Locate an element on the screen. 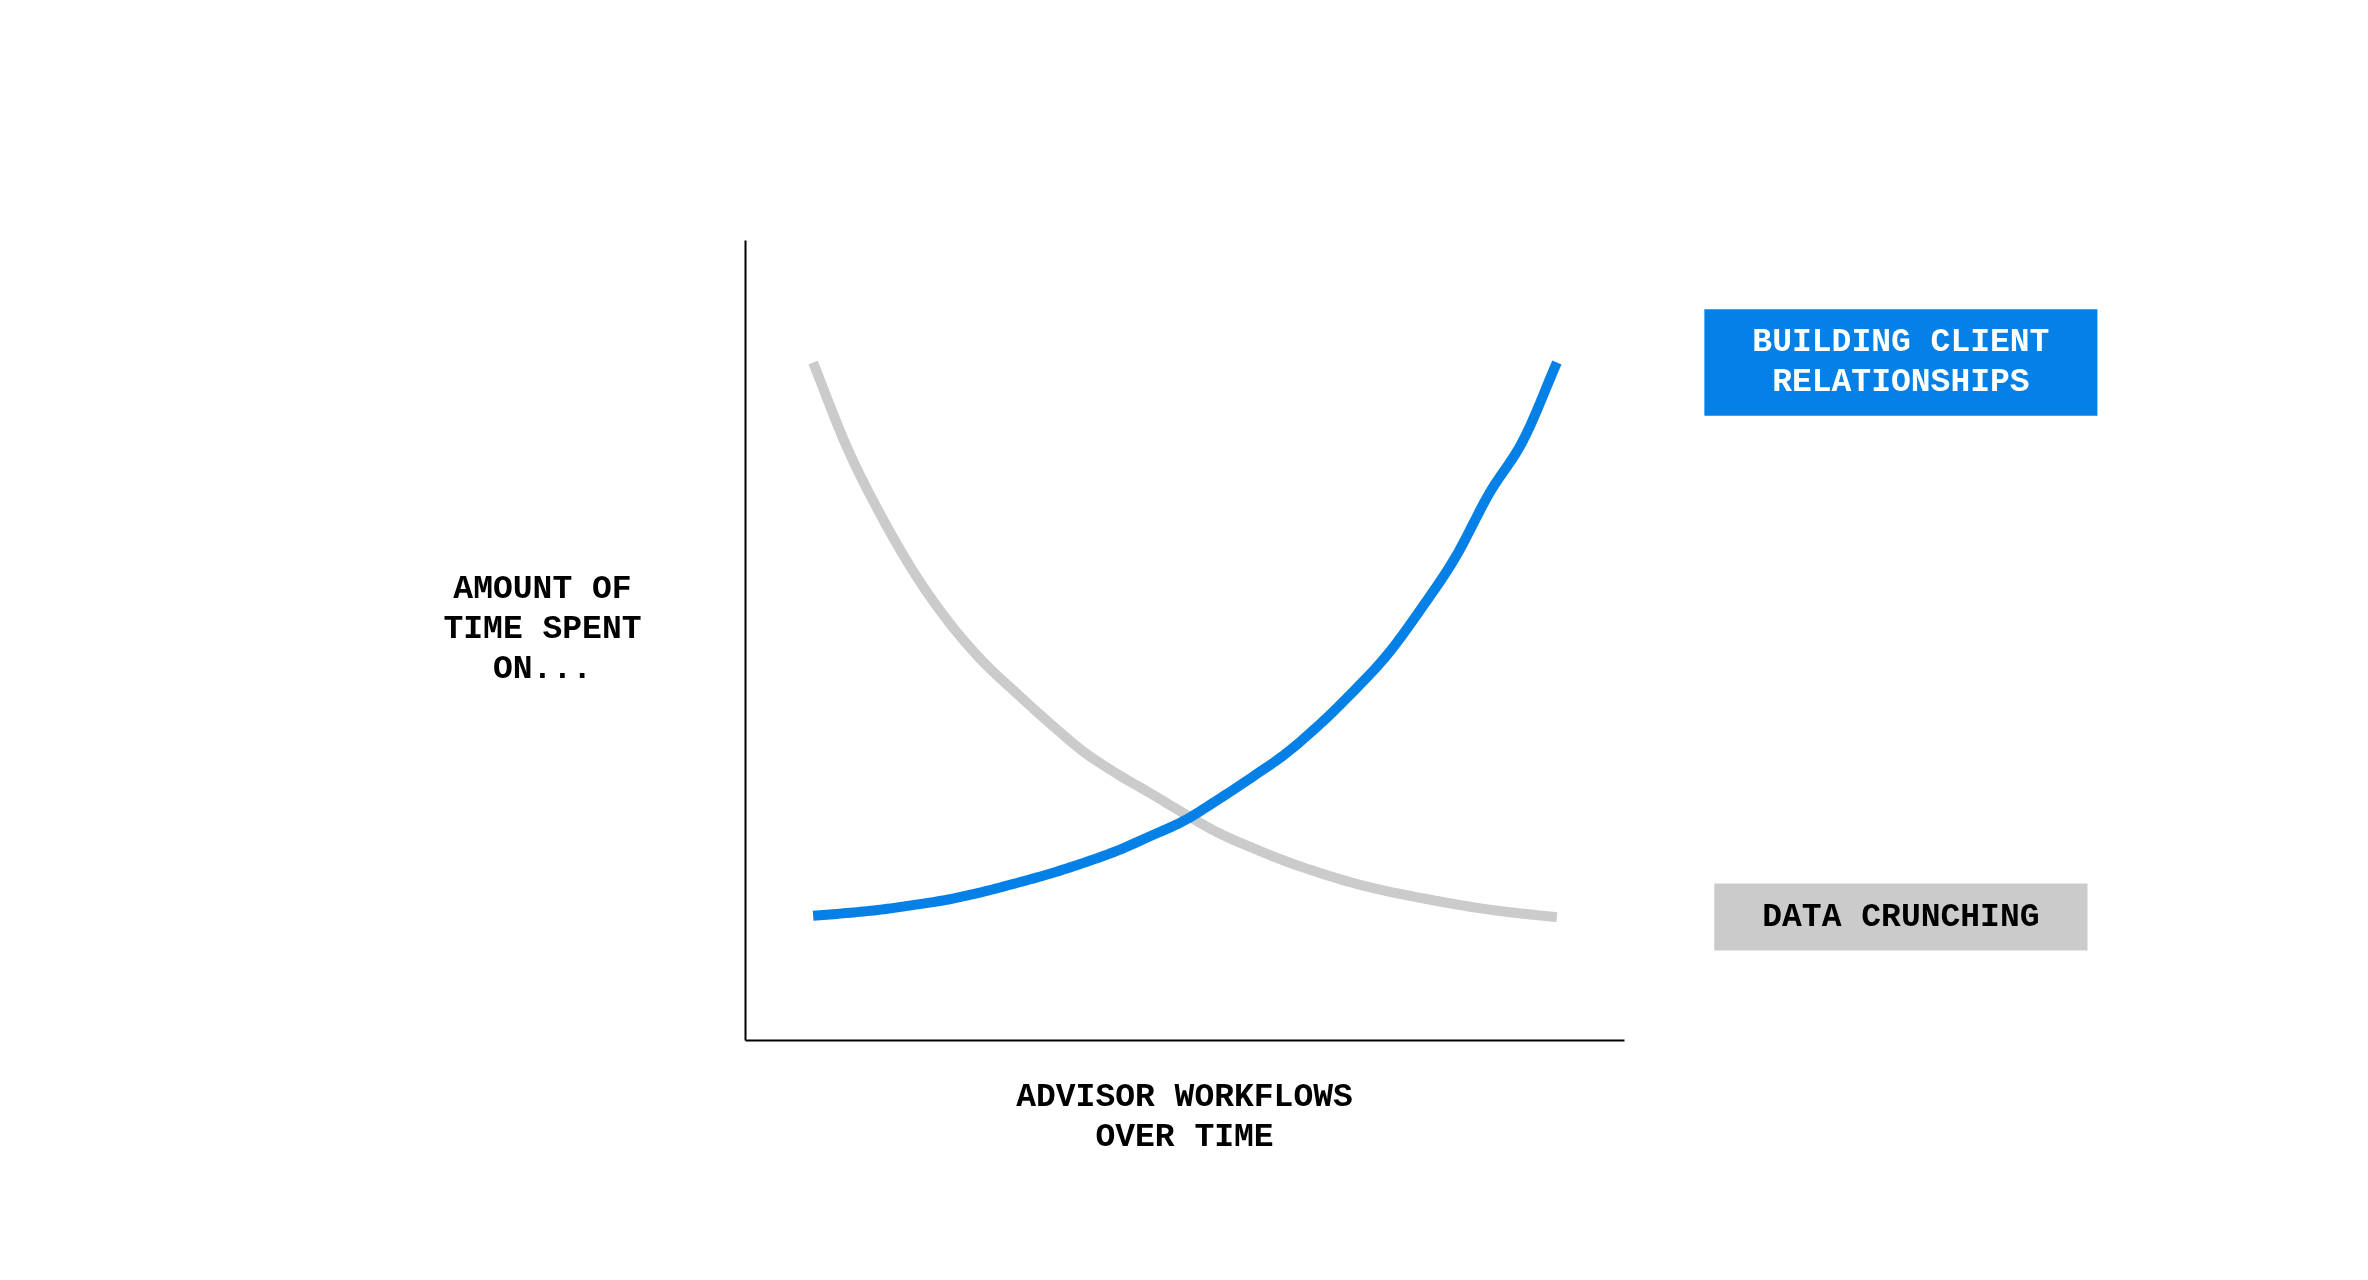 Image resolution: width=2368 pixels, height=1280 pixels. text: BUILDING CLIENT RELATIONSHIPS is located at coordinates (1901, 362).